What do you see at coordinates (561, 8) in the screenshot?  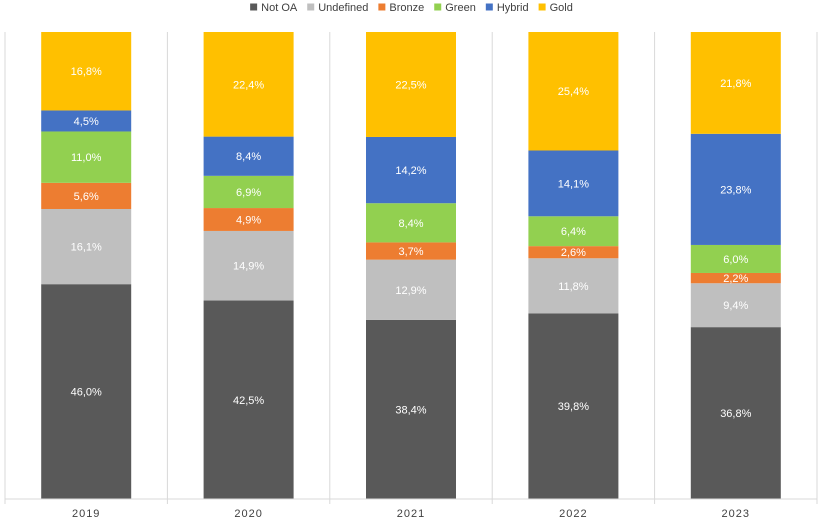 I see `legend-label-gold: Gold` at bounding box center [561, 8].